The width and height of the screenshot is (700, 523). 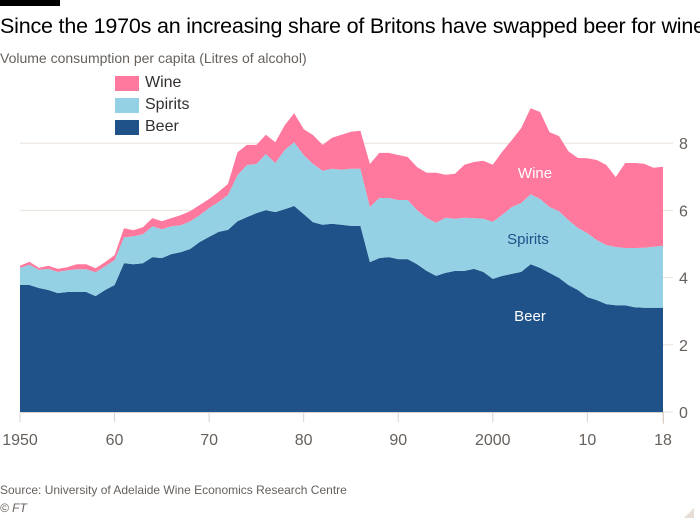 What do you see at coordinates (209, 440) in the screenshot?
I see `x-tick-label: 70` at bounding box center [209, 440].